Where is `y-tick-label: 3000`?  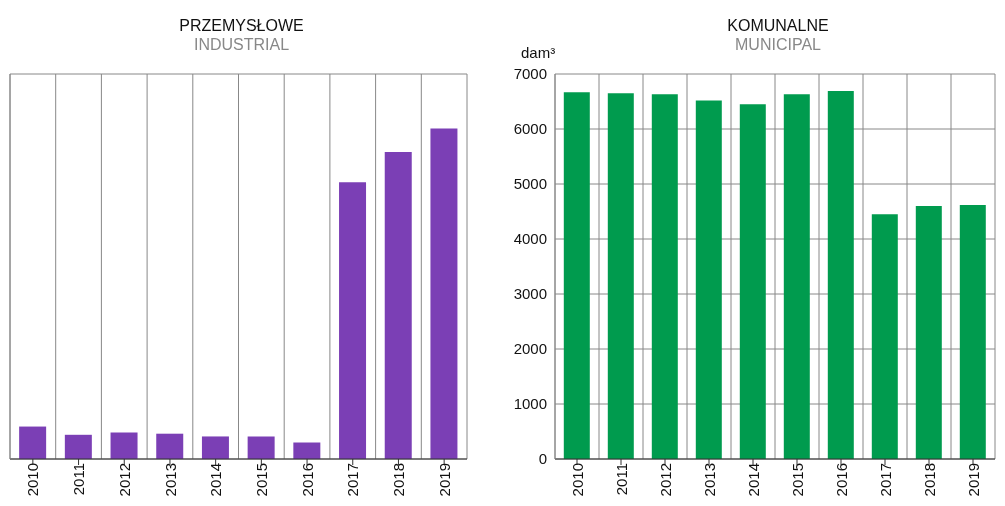 y-tick-label: 3000 is located at coordinates (530, 294).